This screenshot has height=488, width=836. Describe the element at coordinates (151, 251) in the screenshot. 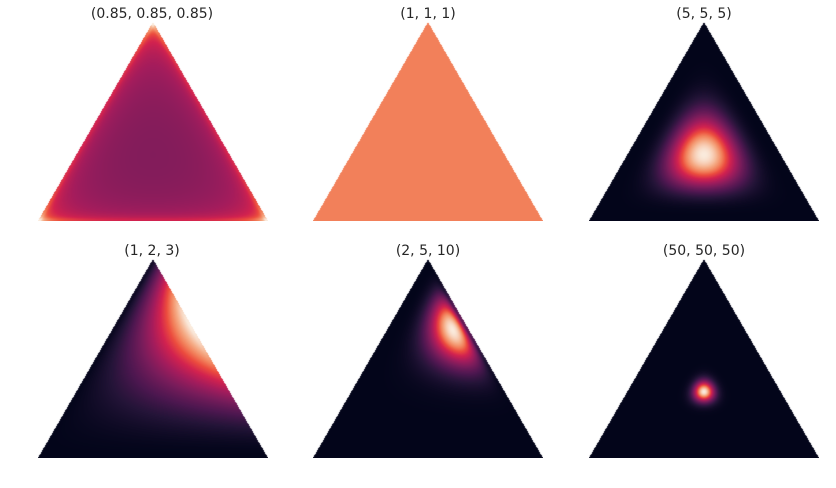

I see `panel-title-4: (1, 2, 3)` at that location.